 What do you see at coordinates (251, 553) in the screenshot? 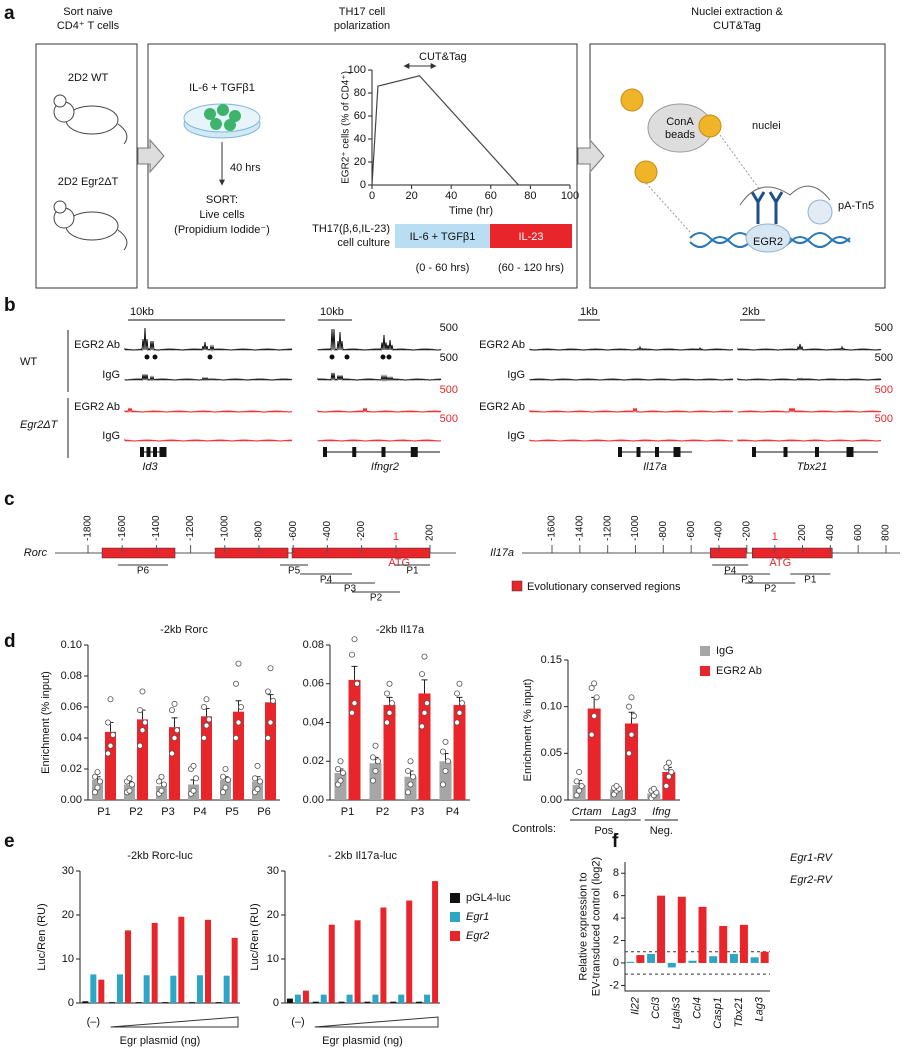
I see `conserved-region` at bounding box center [251, 553].